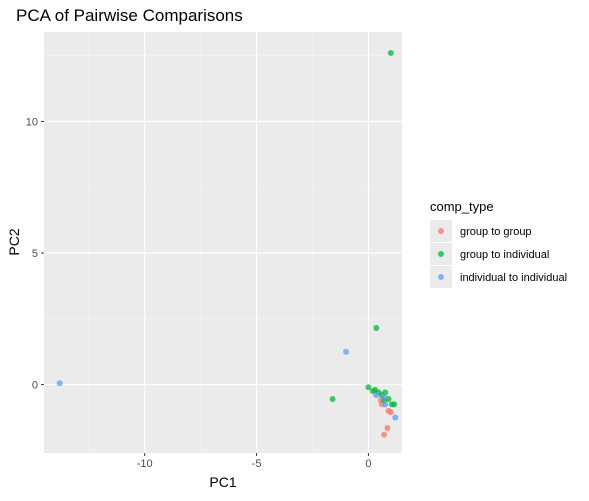  I want to click on legend-title: comp_type, so click(462, 206).